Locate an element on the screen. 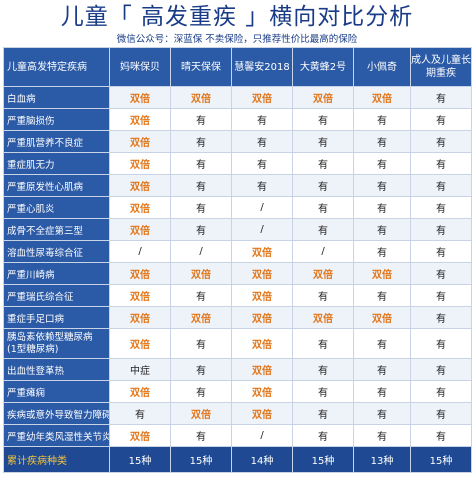  header-disease-label: 儿童高发特定疾病 is located at coordinates (56, 67).